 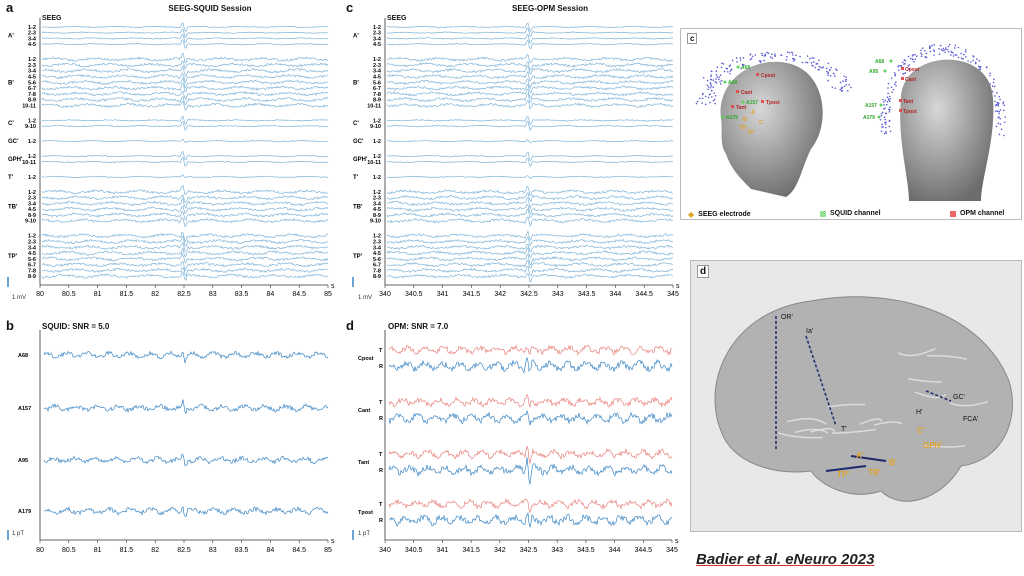 I want to click on a-channel-label: 8-9, so click(x=32, y=101).